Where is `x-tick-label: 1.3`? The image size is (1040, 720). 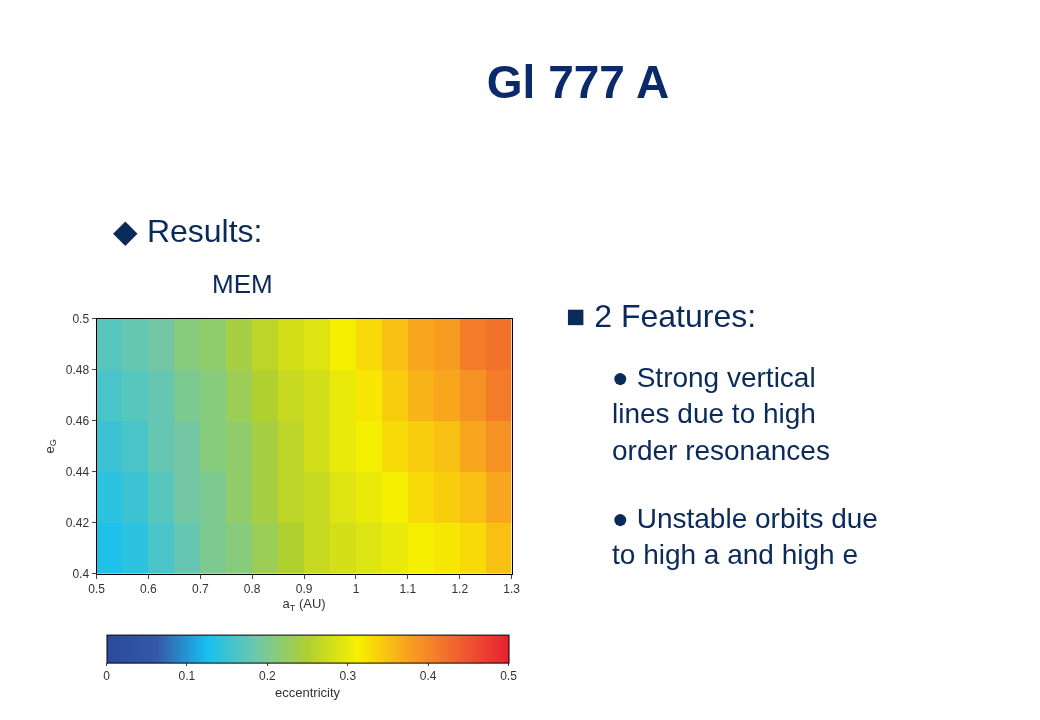
x-tick-label: 1.3 is located at coordinates (512, 589).